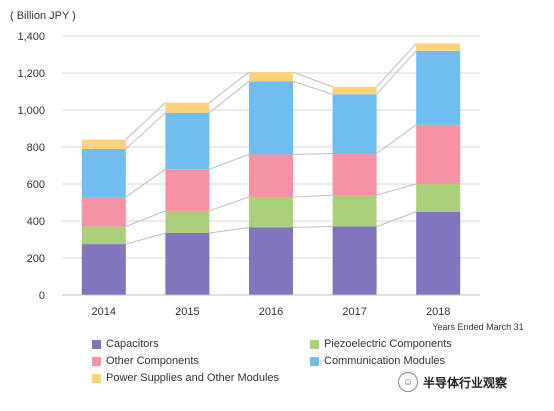  What do you see at coordinates (193, 378) in the screenshot?
I see `legend-label: Power Supplies and Other Modules` at bounding box center [193, 378].